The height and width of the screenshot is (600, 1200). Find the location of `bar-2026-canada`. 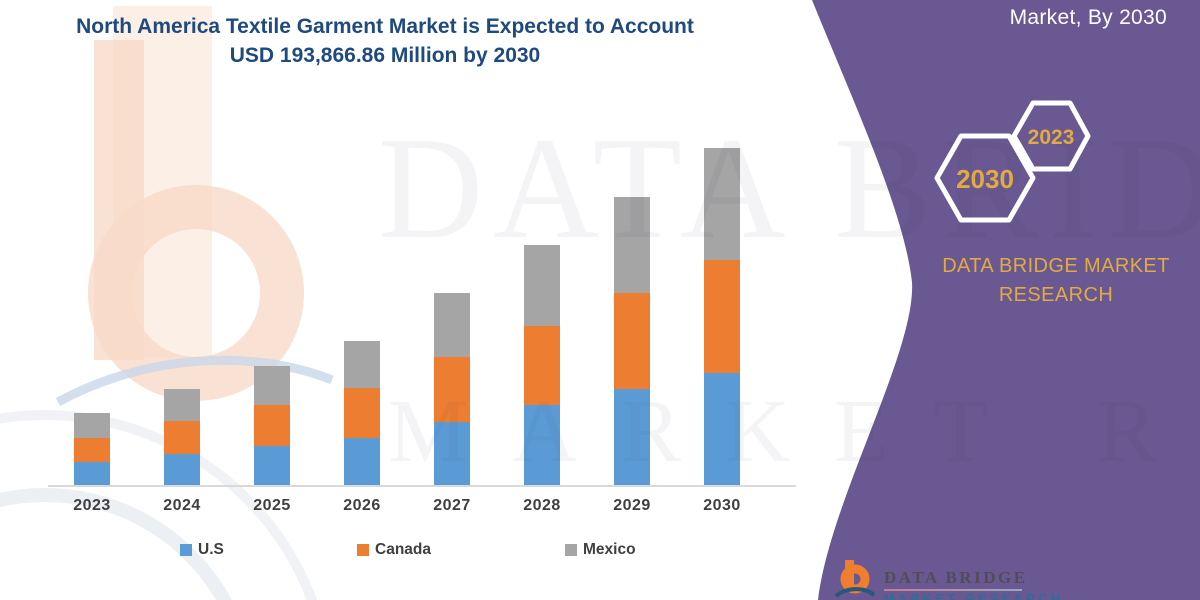

bar-2026-canada is located at coordinates (362, 413).